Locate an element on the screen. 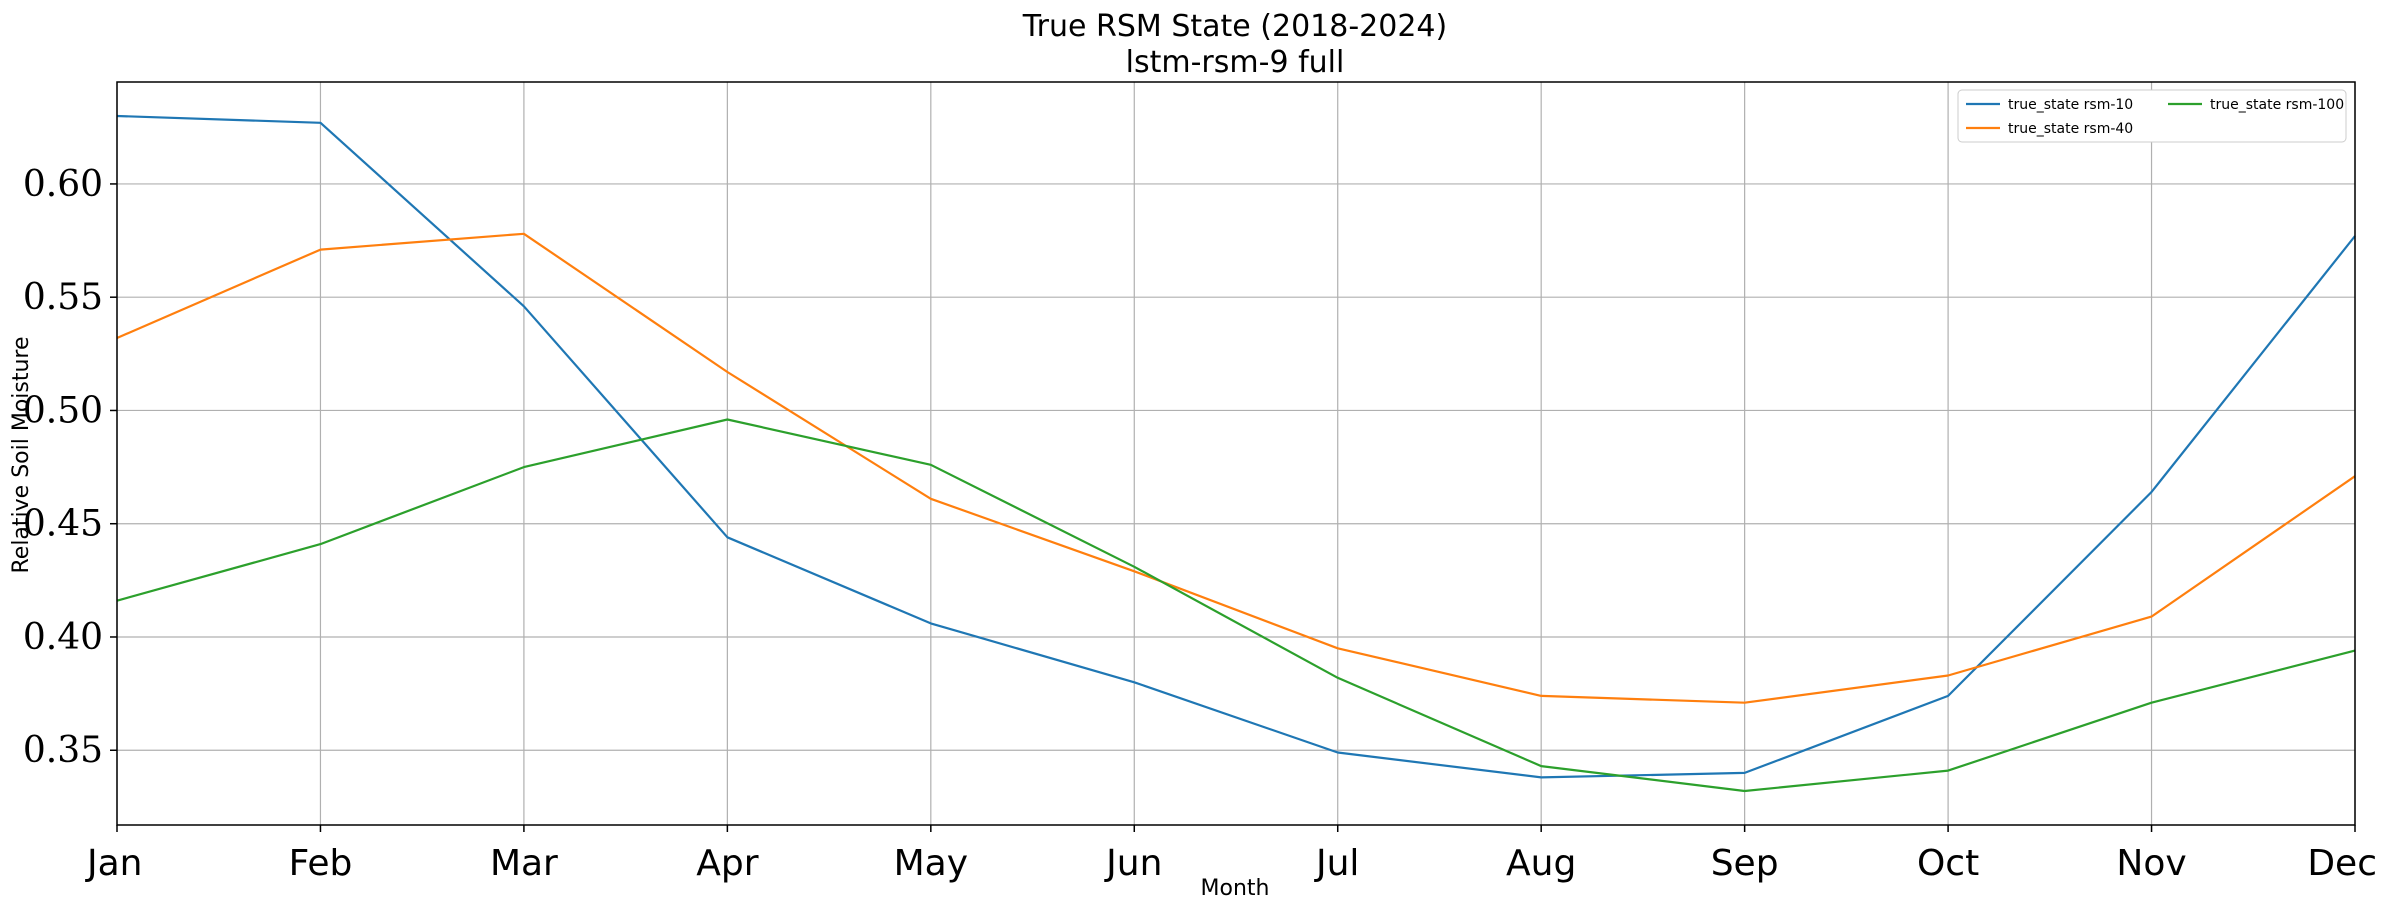  chart-title: True RSM State (2018-2024) is located at coordinates (1234, 26).